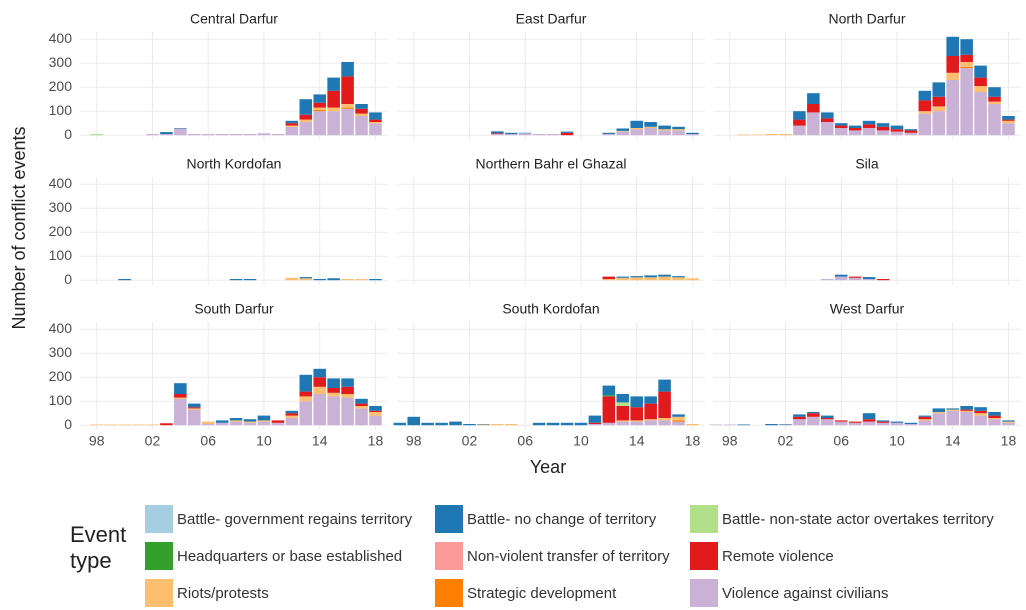 The image size is (1026, 610). What do you see at coordinates (897, 441) in the screenshot?
I see `x-tick-label: 10` at bounding box center [897, 441].